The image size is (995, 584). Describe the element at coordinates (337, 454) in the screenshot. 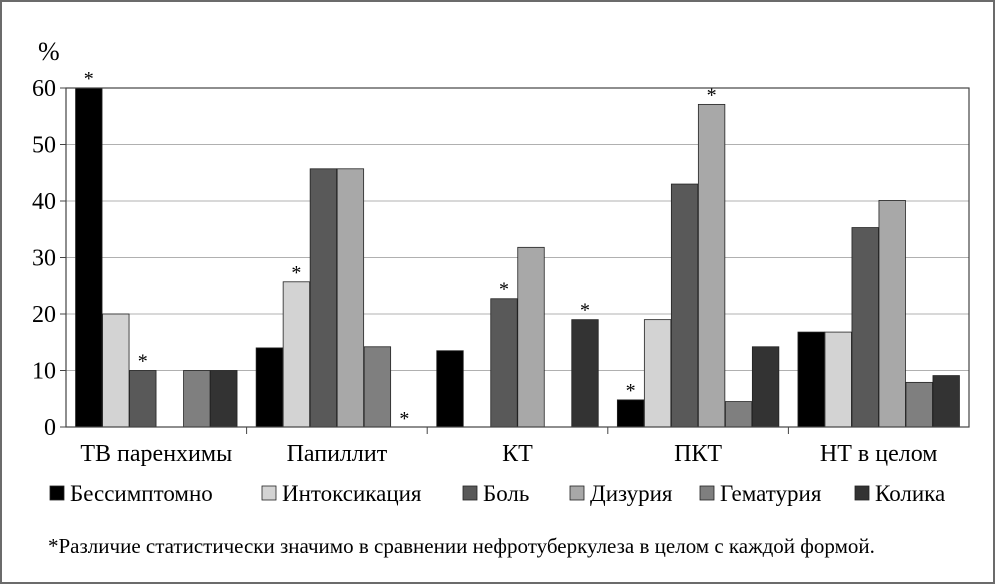

I see `x-category-label: Папиллит` at that location.